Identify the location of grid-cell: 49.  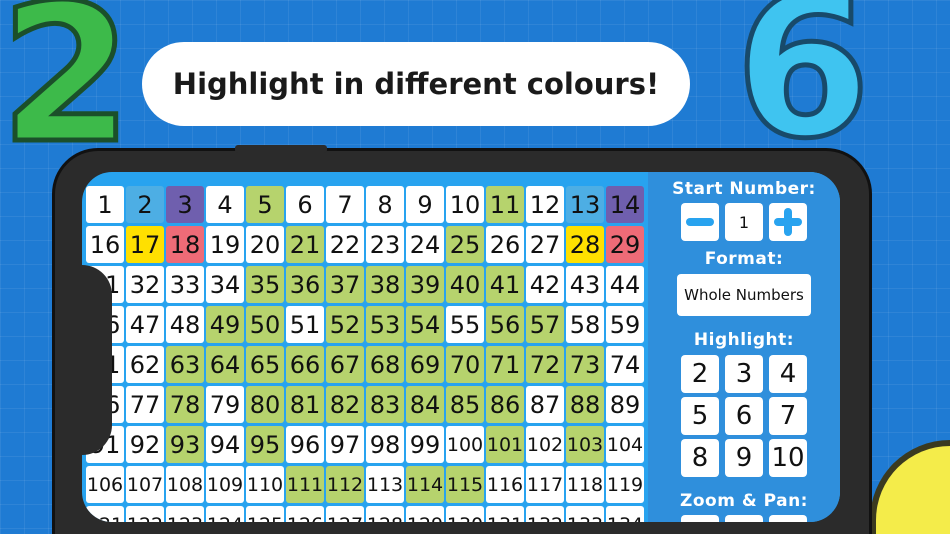
(225, 324).